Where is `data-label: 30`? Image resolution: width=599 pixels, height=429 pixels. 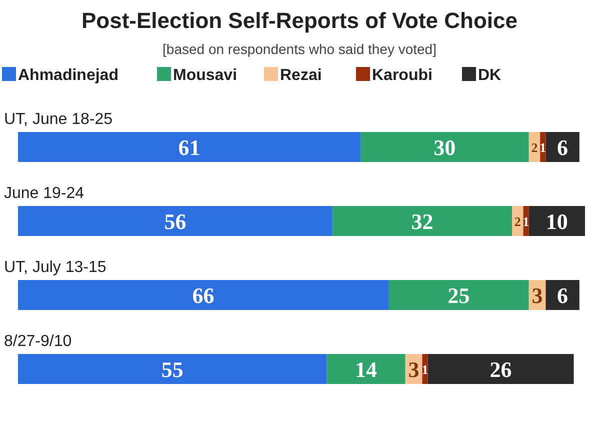 data-label: 30 is located at coordinates (445, 147).